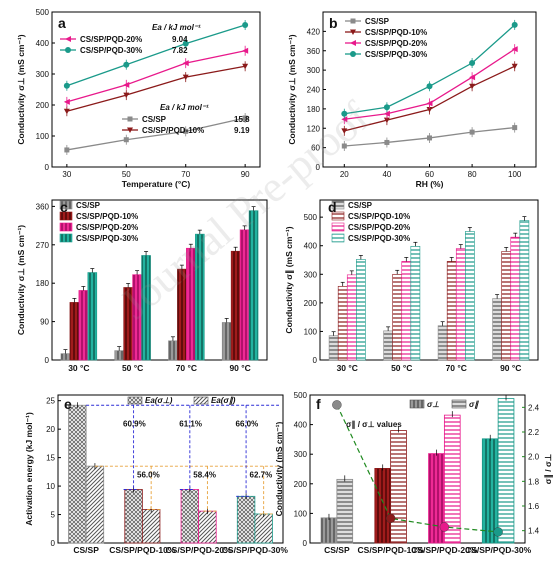 This screenshot has width=554, height=571. What do you see at coordinates (180, 50) in the screenshot?
I see `panel-a-ea-value: 7.82` at bounding box center [180, 50].